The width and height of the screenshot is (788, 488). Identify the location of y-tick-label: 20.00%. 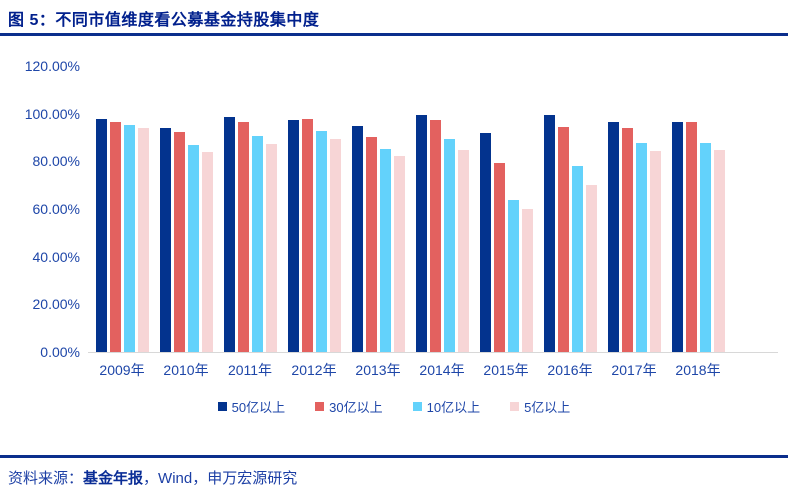
(56, 304).